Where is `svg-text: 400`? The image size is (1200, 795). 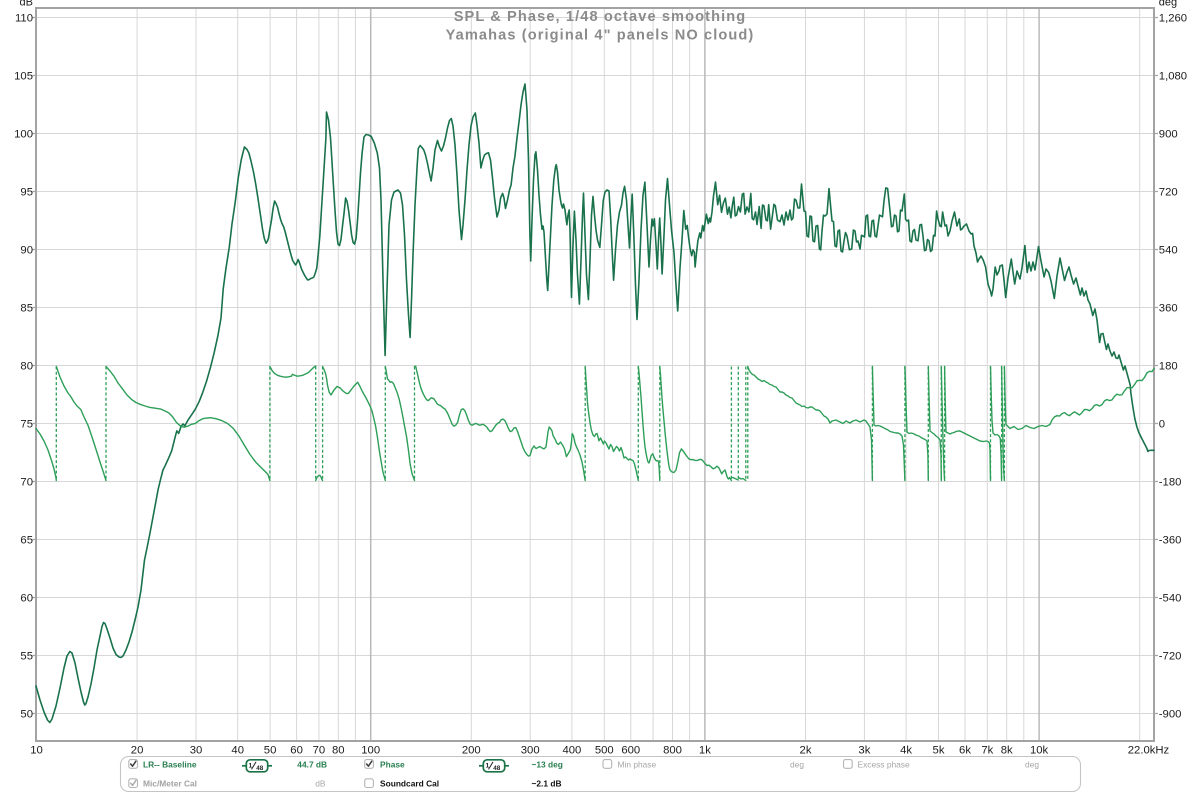 svg-text: 400 is located at coordinates (571, 751).